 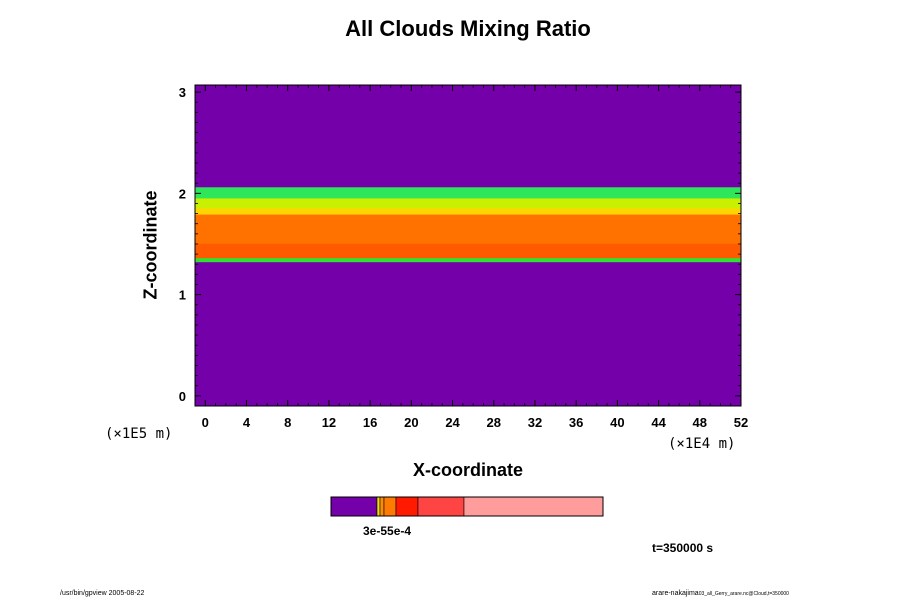 What do you see at coordinates (683, 548) in the screenshot?
I see `time-label: t=350000 s` at bounding box center [683, 548].